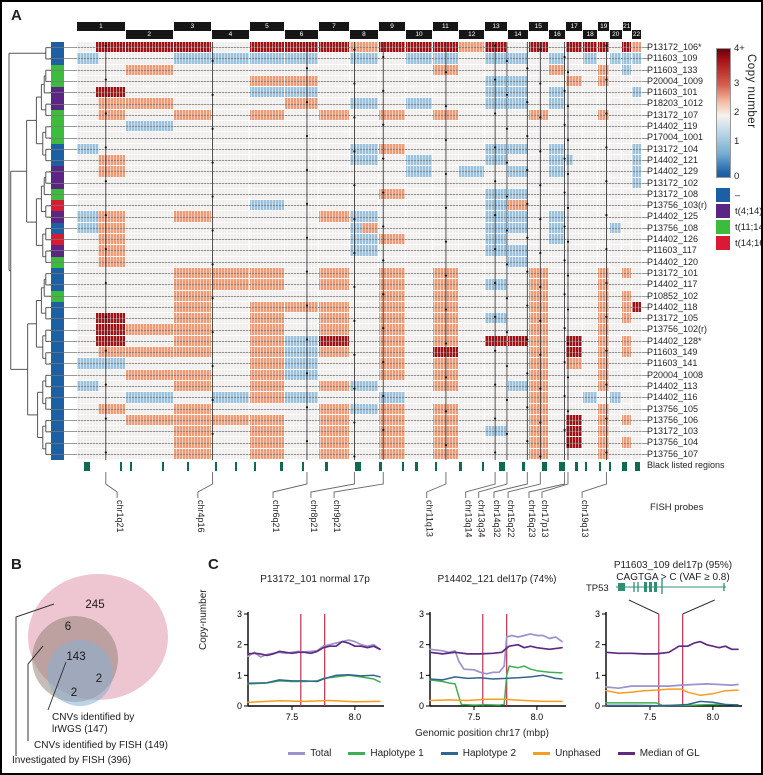 The image size is (763, 775). Describe the element at coordinates (421, 706) in the screenshot. I see `y-tick-label: 0` at that location.